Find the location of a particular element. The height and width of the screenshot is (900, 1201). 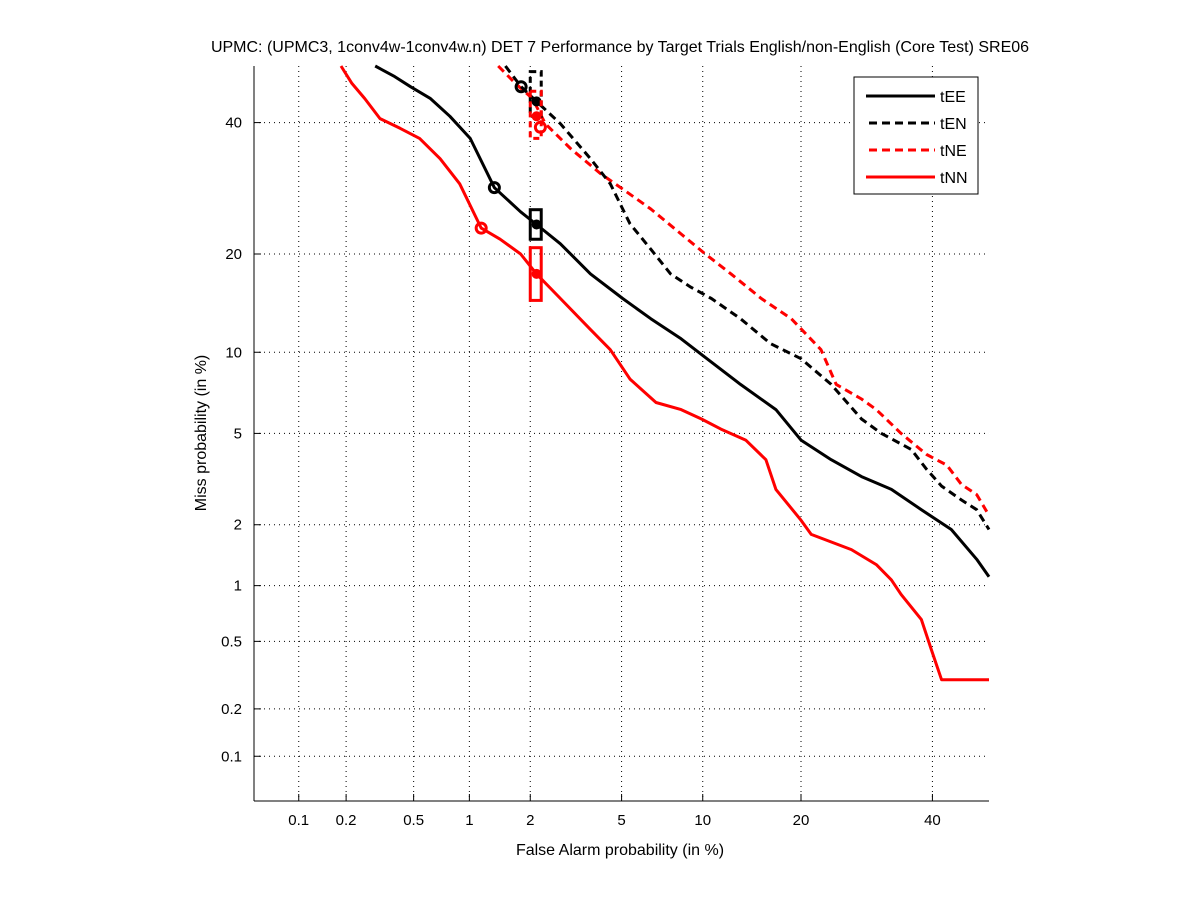

markers-group is located at coordinates (510, 186).